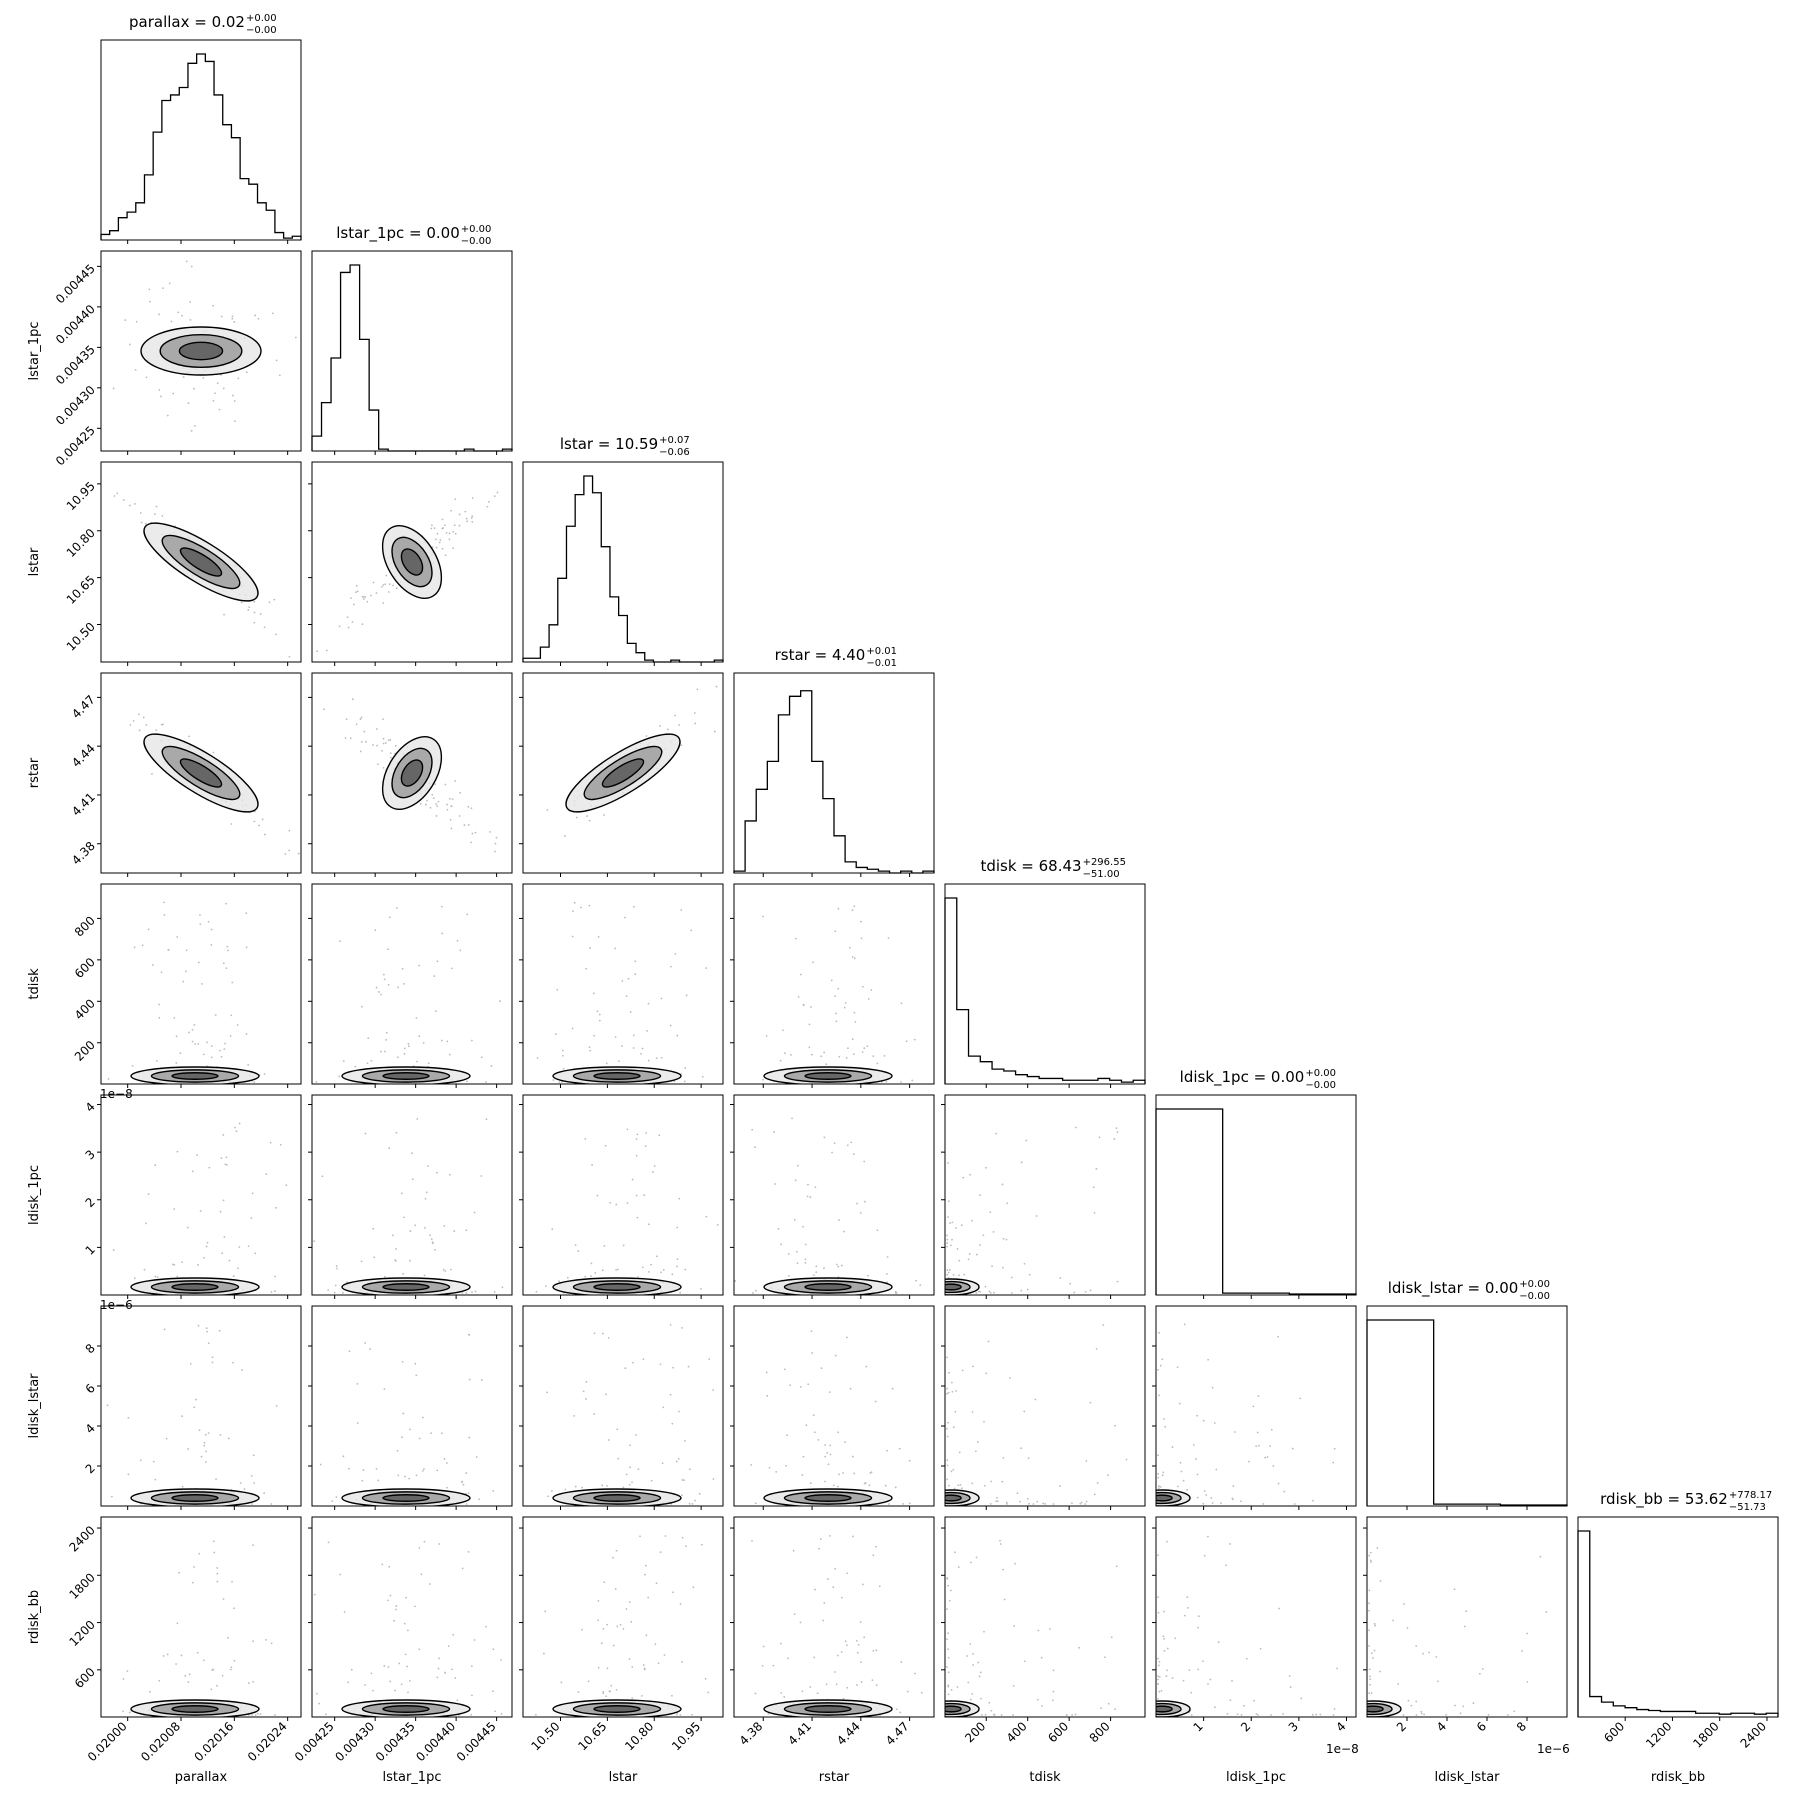  Describe the element at coordinates (81, 1633) in the screenshot. I see `y-tick-label: 1200` at that location.